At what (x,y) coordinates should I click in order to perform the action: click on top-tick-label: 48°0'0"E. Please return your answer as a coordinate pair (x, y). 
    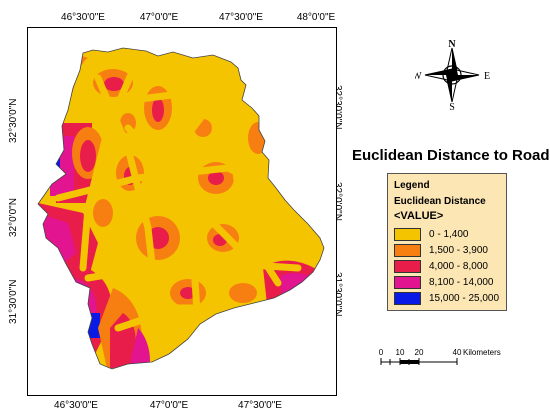
    Looking at the image, I should click on (316, 17).